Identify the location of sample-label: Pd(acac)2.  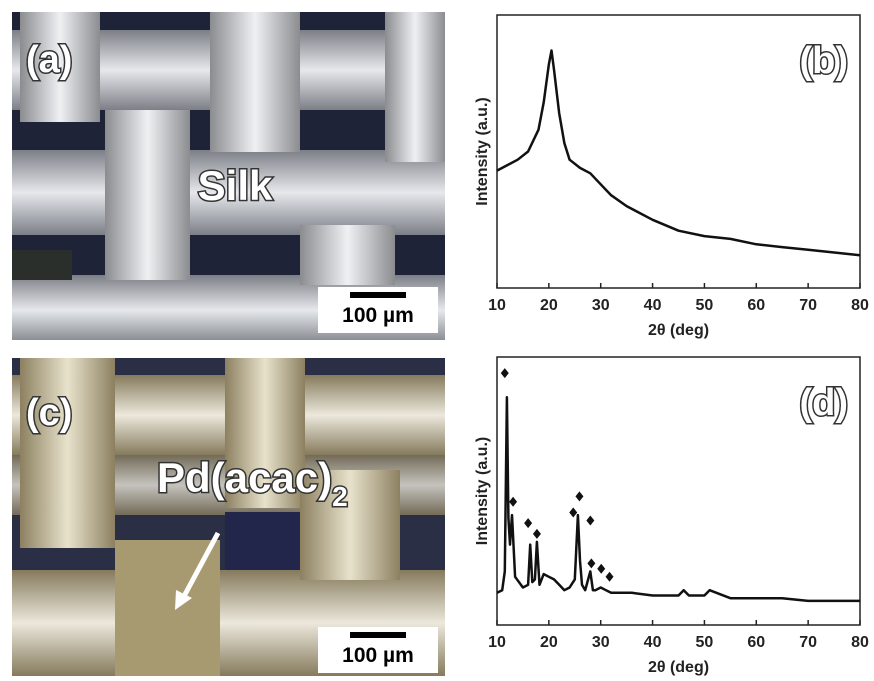
(252, 483).